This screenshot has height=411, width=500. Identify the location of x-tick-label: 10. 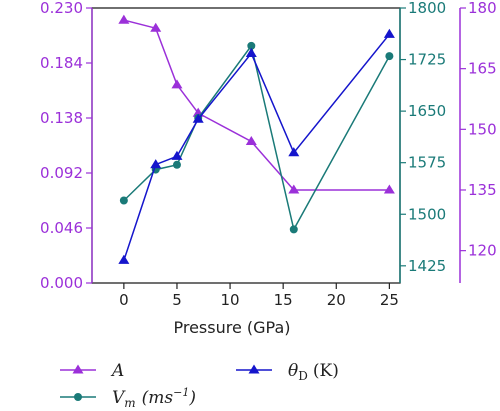
(230, 300).